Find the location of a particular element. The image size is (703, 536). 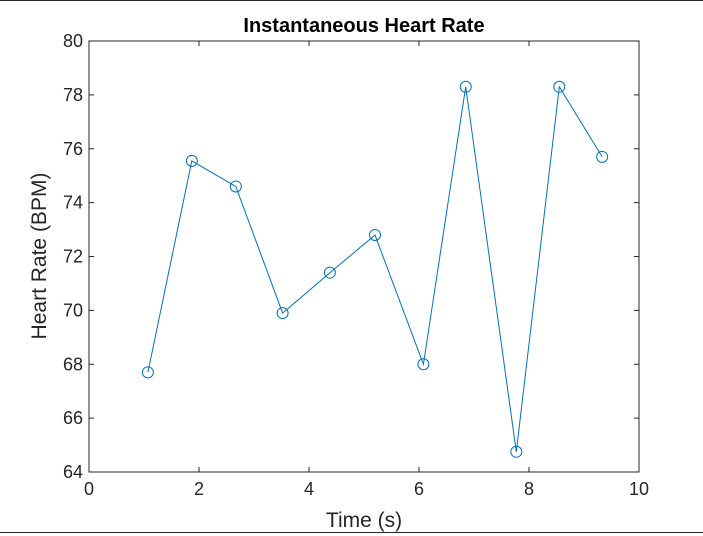

y-tick-label: 70 is located at coordinates (73, 310).